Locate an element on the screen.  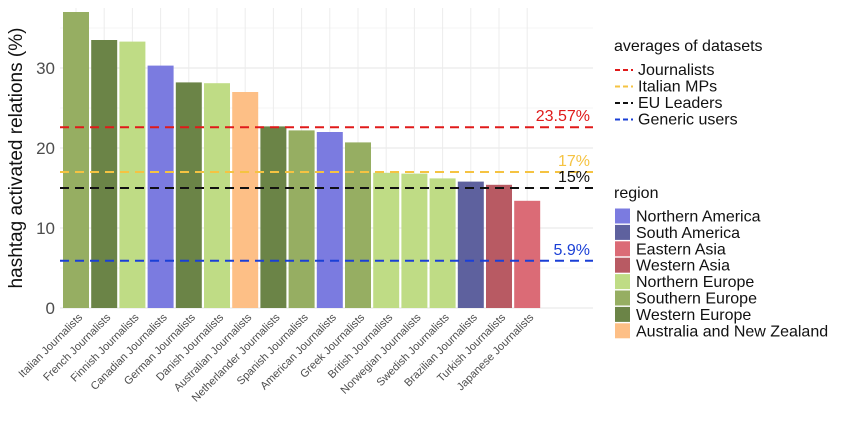
legend-label-western-asia: Western Asia is located at coordinates (683, 266).